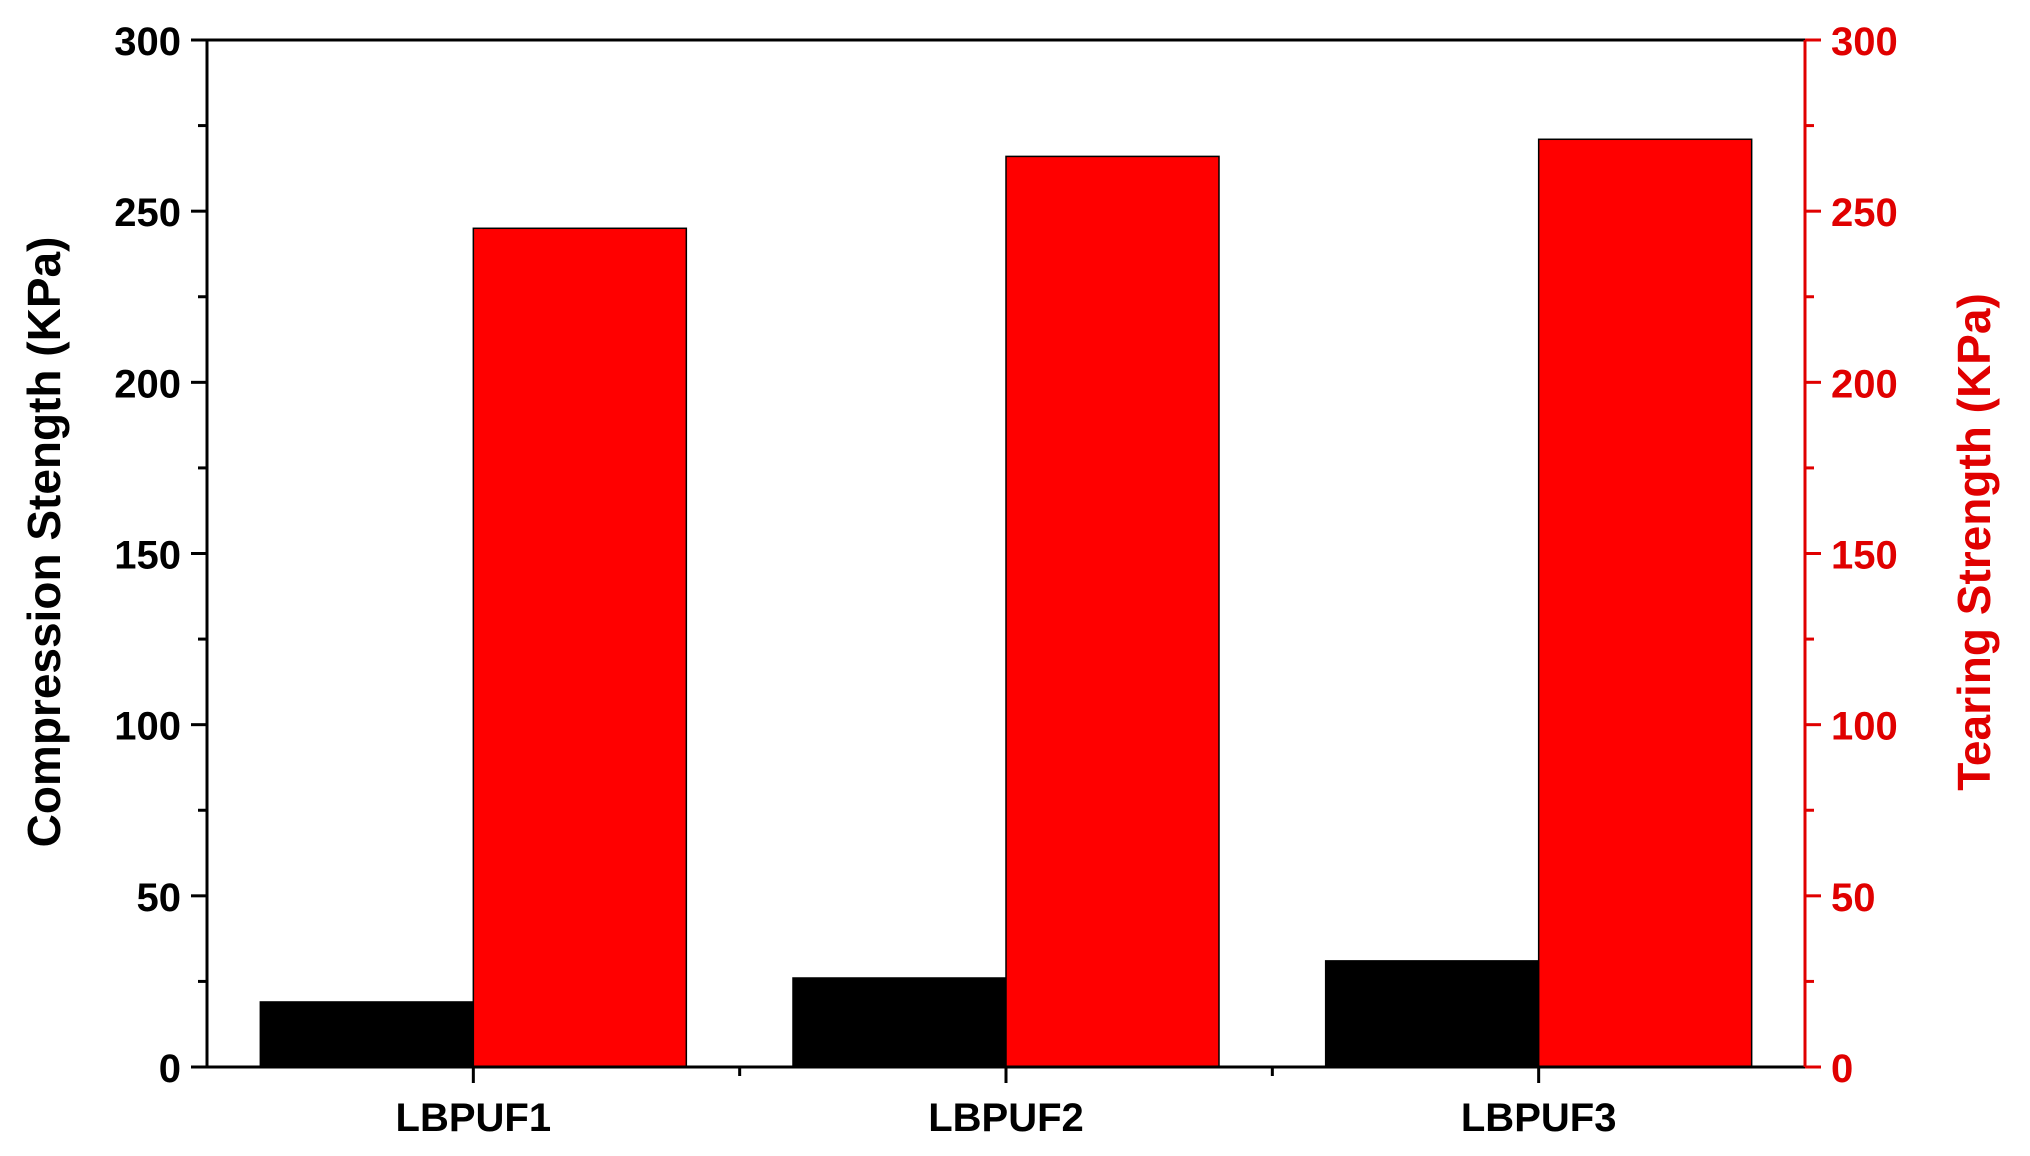 This screenshot has height=1156, width=2030. I want to click on y-tick-label-right: 150, so click(1864, 556).